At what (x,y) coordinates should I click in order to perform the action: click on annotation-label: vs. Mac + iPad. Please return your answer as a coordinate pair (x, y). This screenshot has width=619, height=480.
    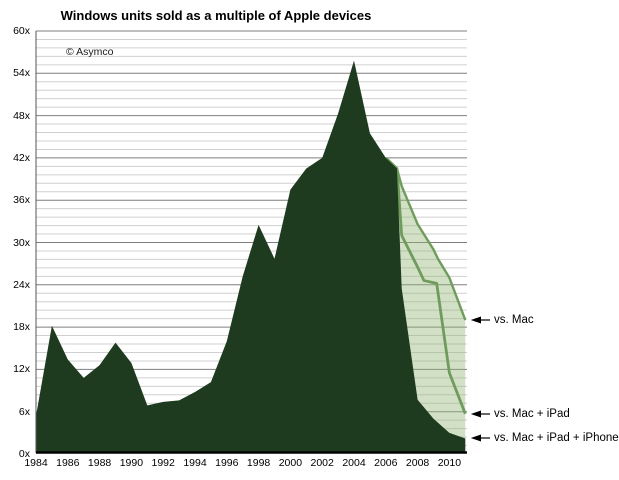
    Looking at the image, I should click on (532, 414).